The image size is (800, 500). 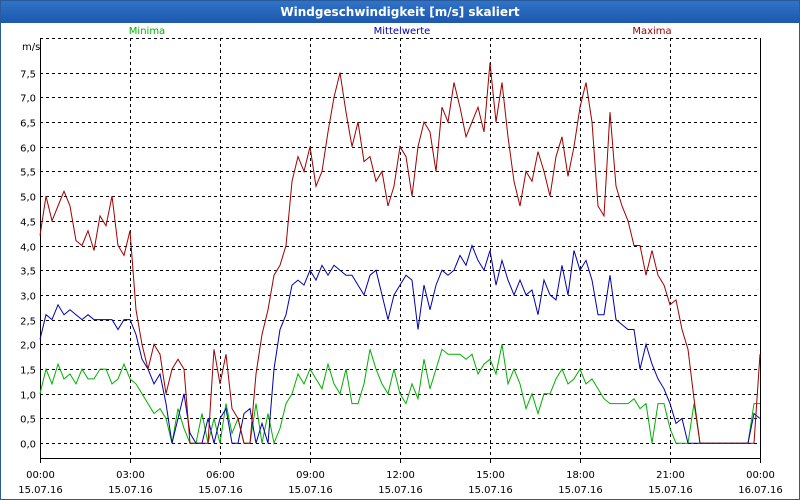 I want to click on y-tick-label: 4,5, so click(x=28, y=223).